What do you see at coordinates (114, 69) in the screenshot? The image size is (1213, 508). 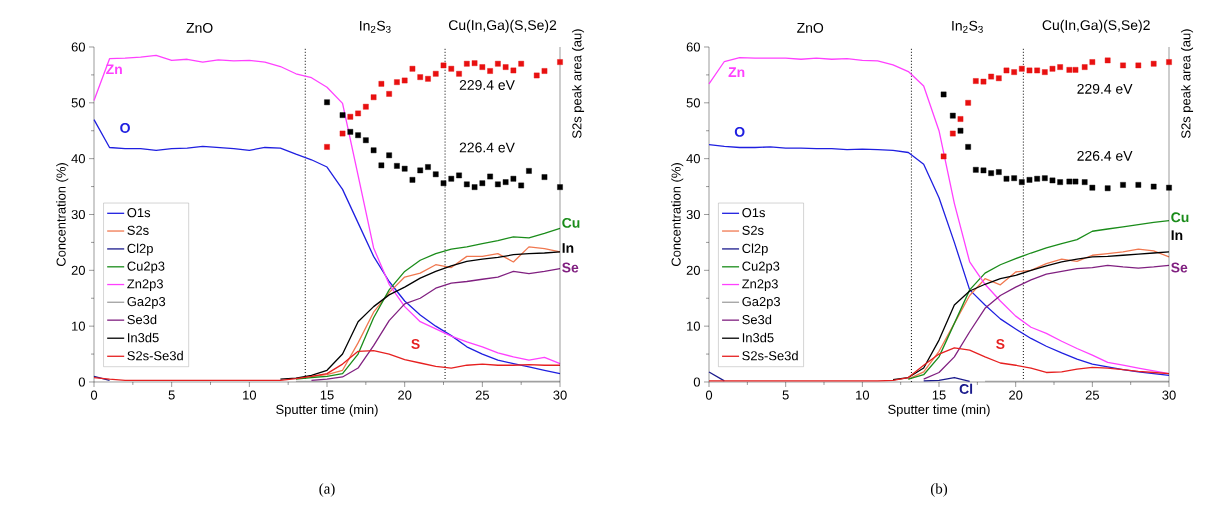 I see `annotation: Zn` at bounding box center [114, 69].